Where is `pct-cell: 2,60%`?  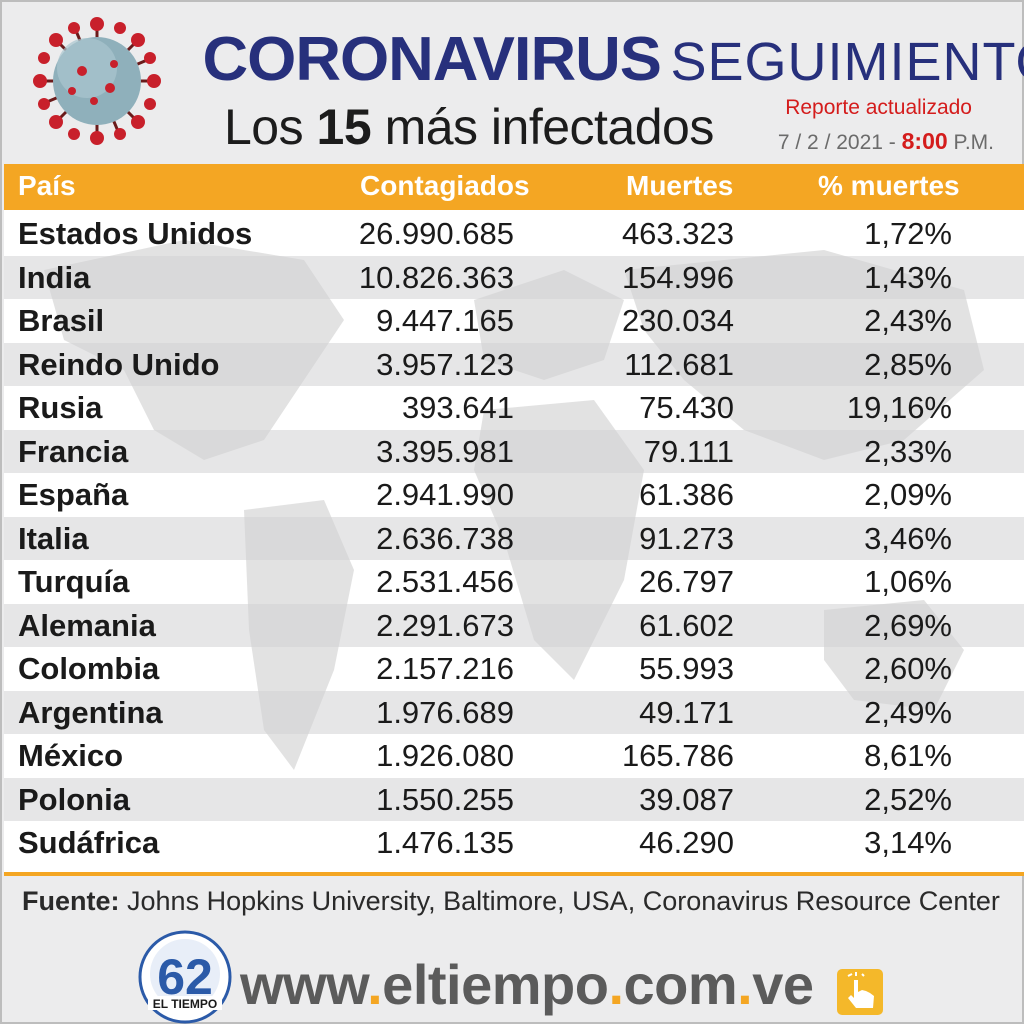 pct-cell: 2,60% is located at coordinates (908, 668).